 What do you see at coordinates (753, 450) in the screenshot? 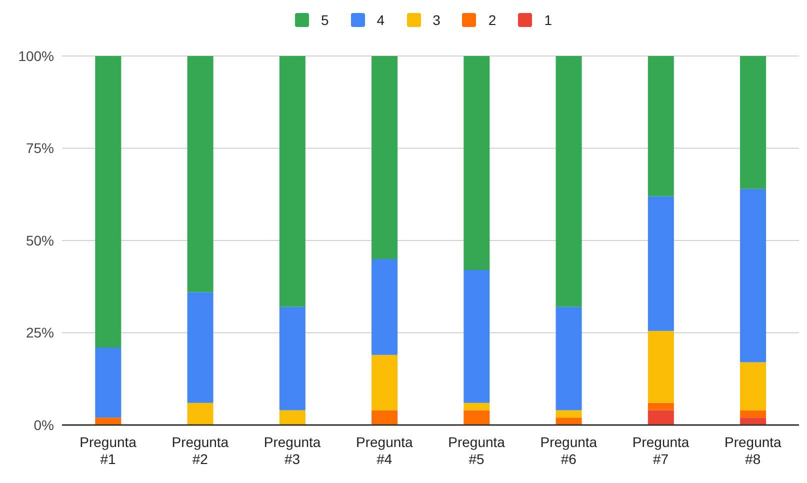
I see `x-tick-label: Pregunta #8` at bounding box center [753, 450].